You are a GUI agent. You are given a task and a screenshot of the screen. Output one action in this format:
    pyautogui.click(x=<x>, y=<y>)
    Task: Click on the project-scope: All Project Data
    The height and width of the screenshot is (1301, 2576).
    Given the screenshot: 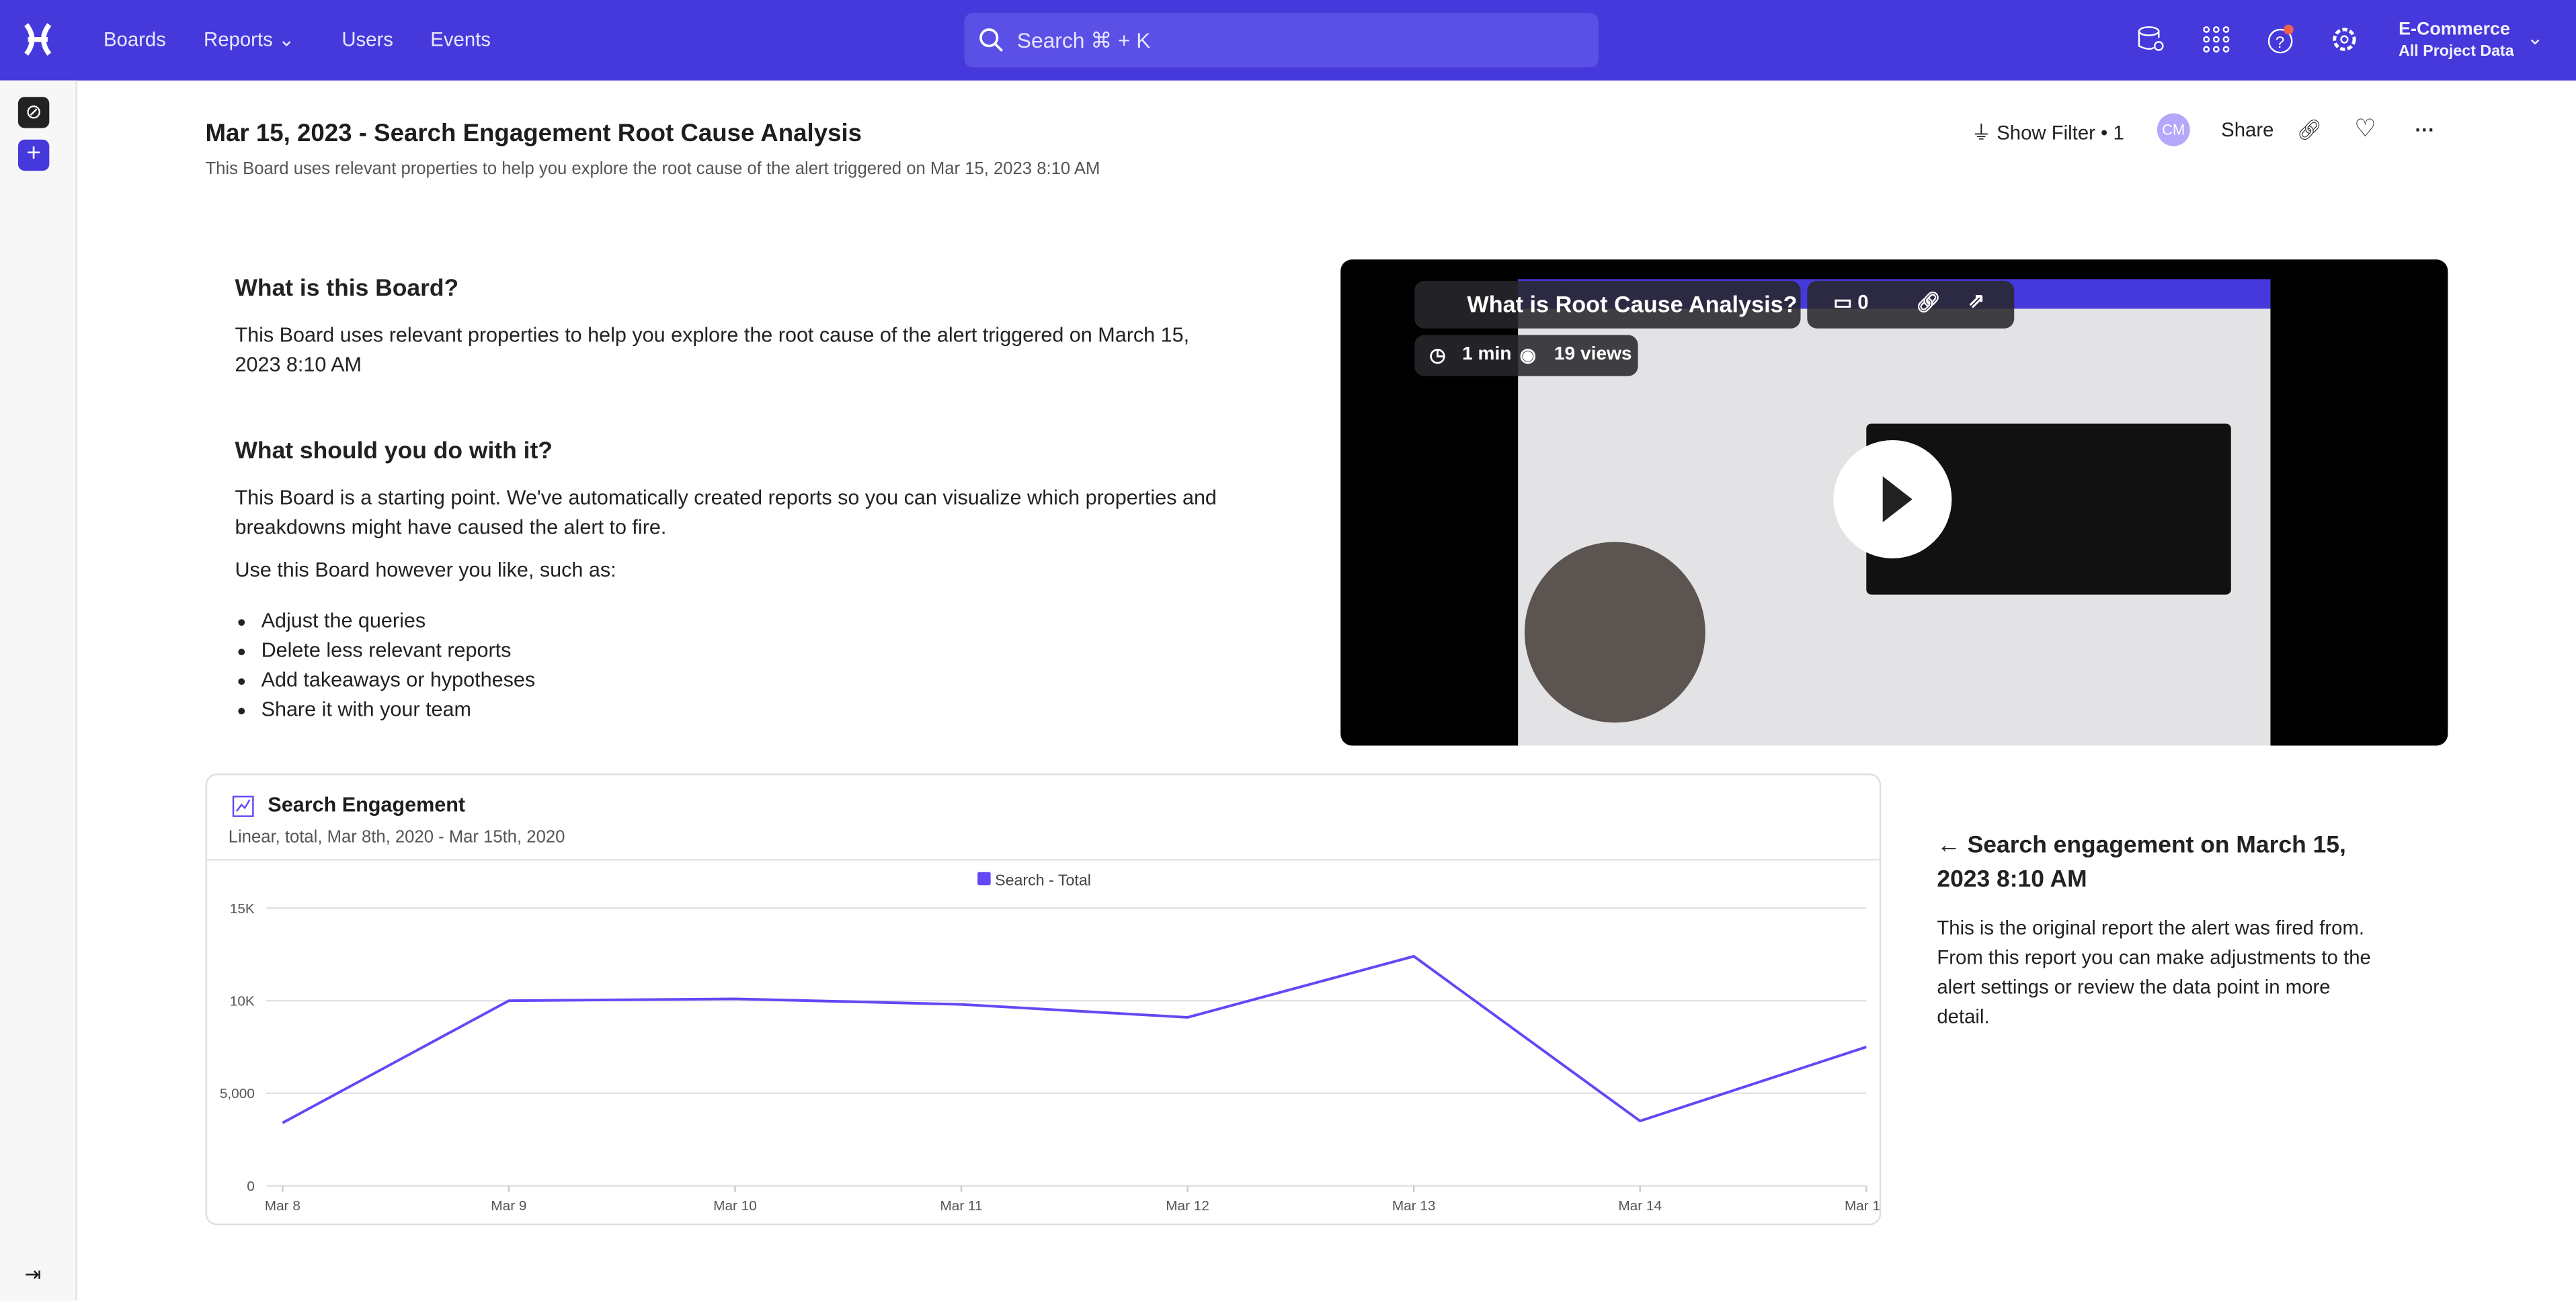 What is the action you would take?
    pyautogui.click(x=2456, y=52)
    